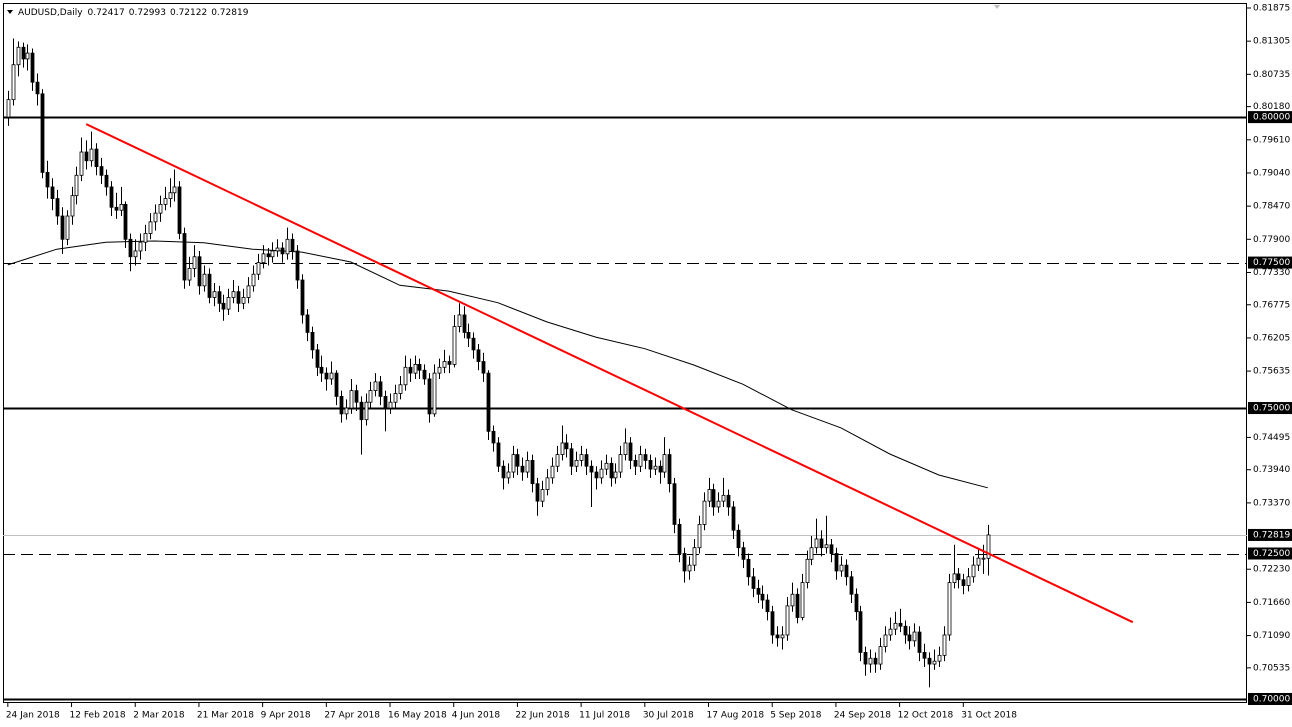 The width and height of the screenshot is (1292, 727). What do you see at coordinates (476, 716) in the screenshot?
I see `x-tick-label: 4 Jun 2018` at bounding box center [476, 716].